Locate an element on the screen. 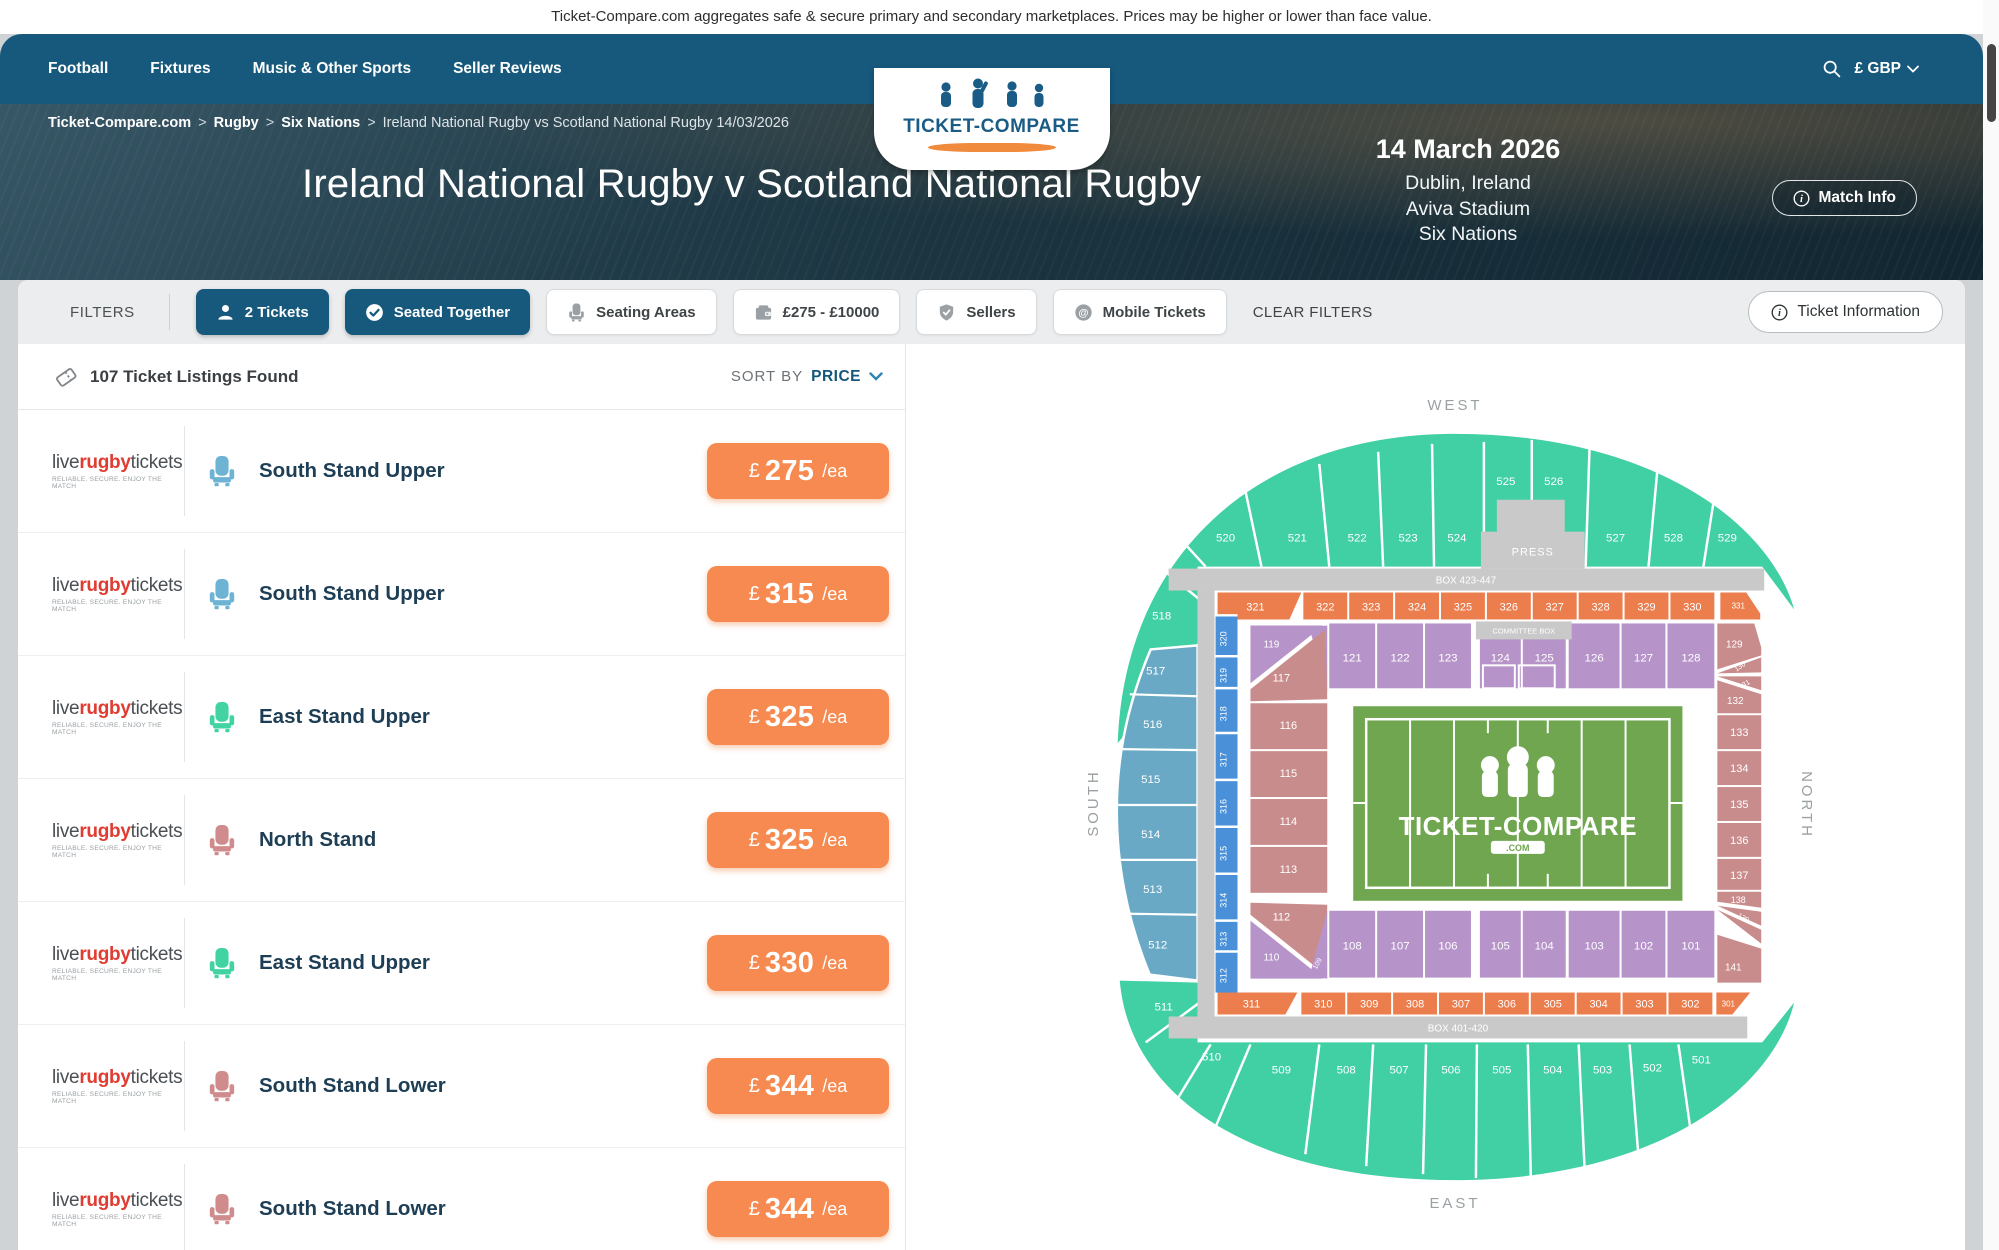 The width and height of the screenshot is (1999, 1250). map-section-committee-box is located at coordinates (1523, 630).